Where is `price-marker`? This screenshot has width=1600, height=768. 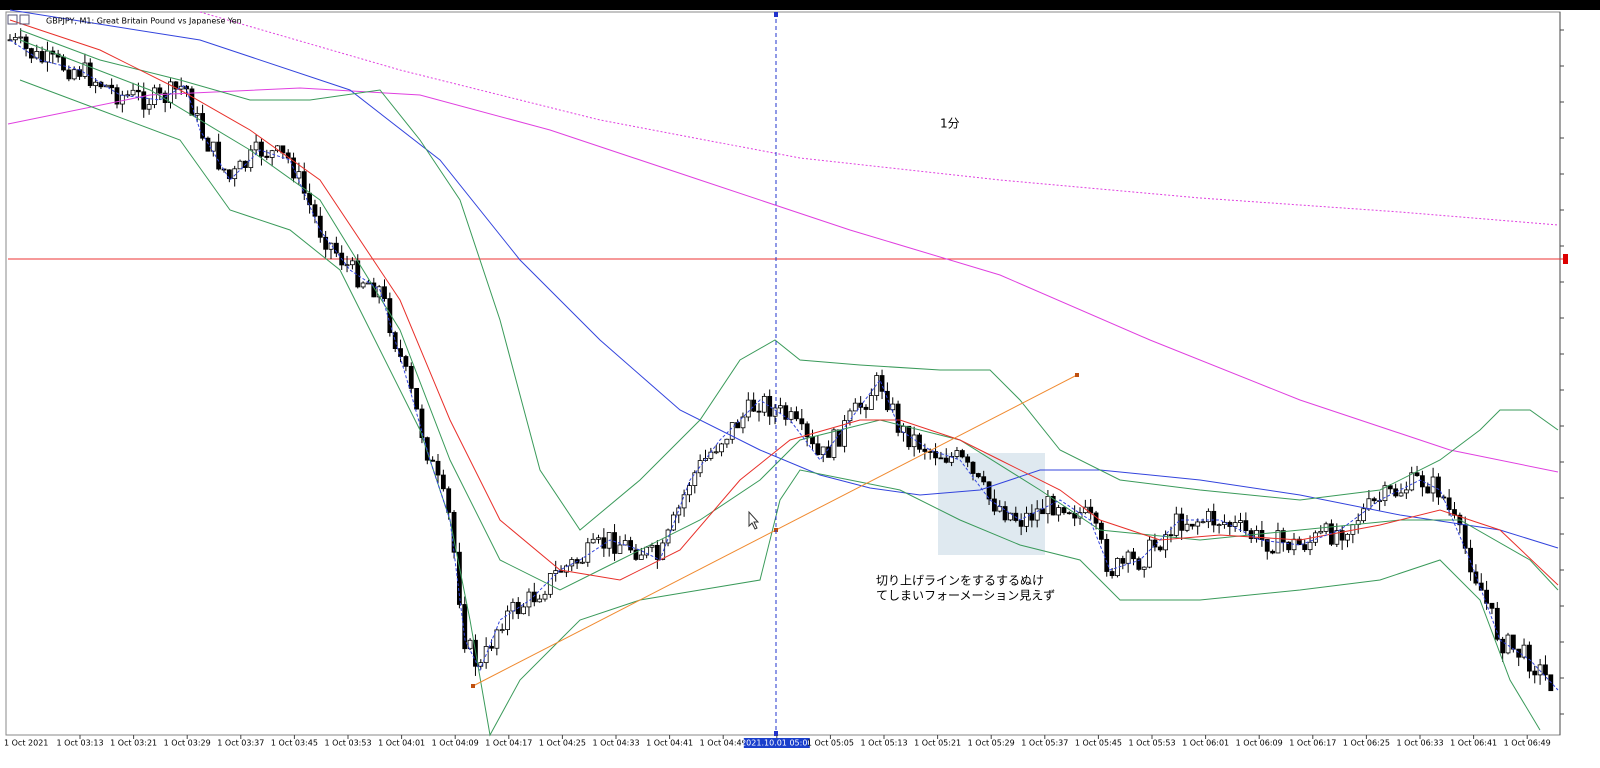 price-marker is located at coordinates (1565, 259).